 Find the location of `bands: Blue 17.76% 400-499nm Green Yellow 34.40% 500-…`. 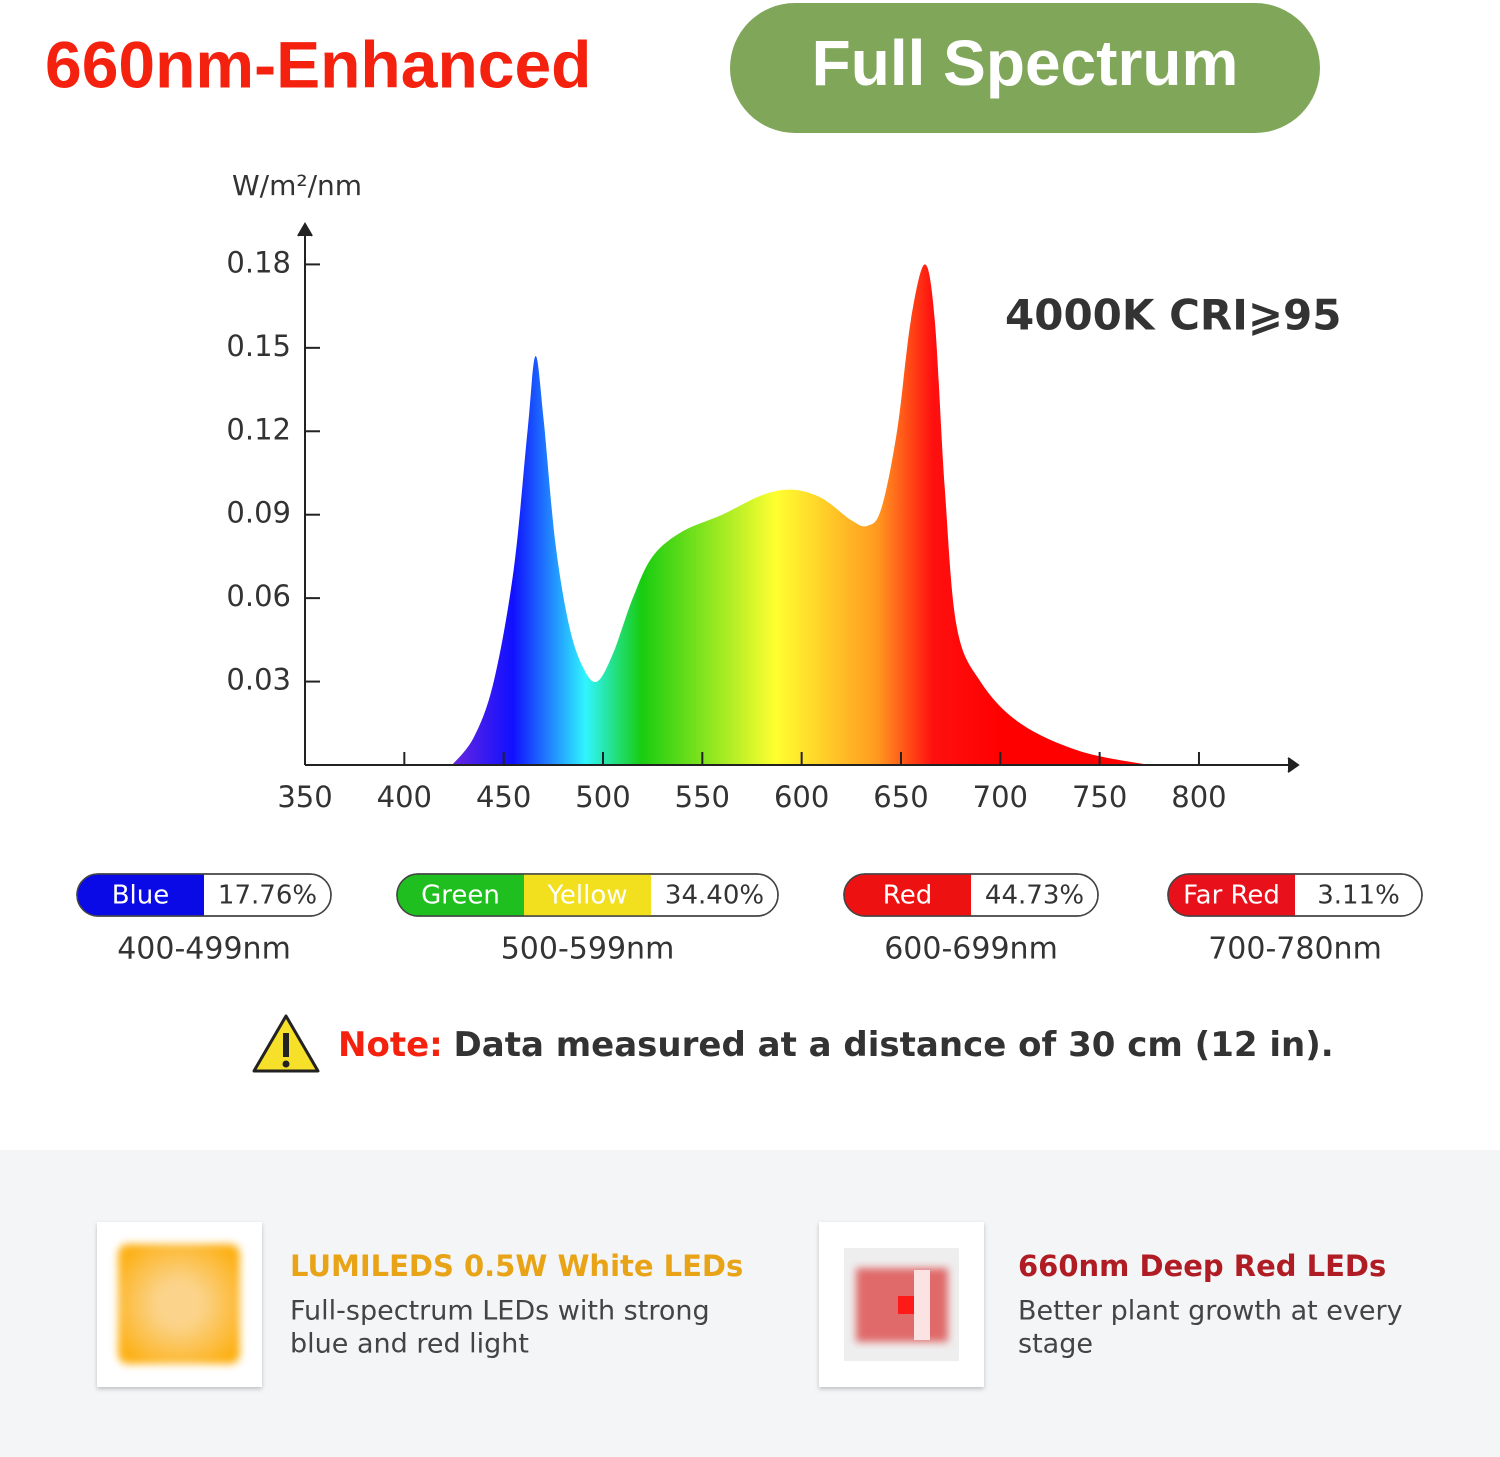

bands: Blue 17.76% 400-499nm Green Yellow 34.40% 500-… is located at coordinates (749, 920).